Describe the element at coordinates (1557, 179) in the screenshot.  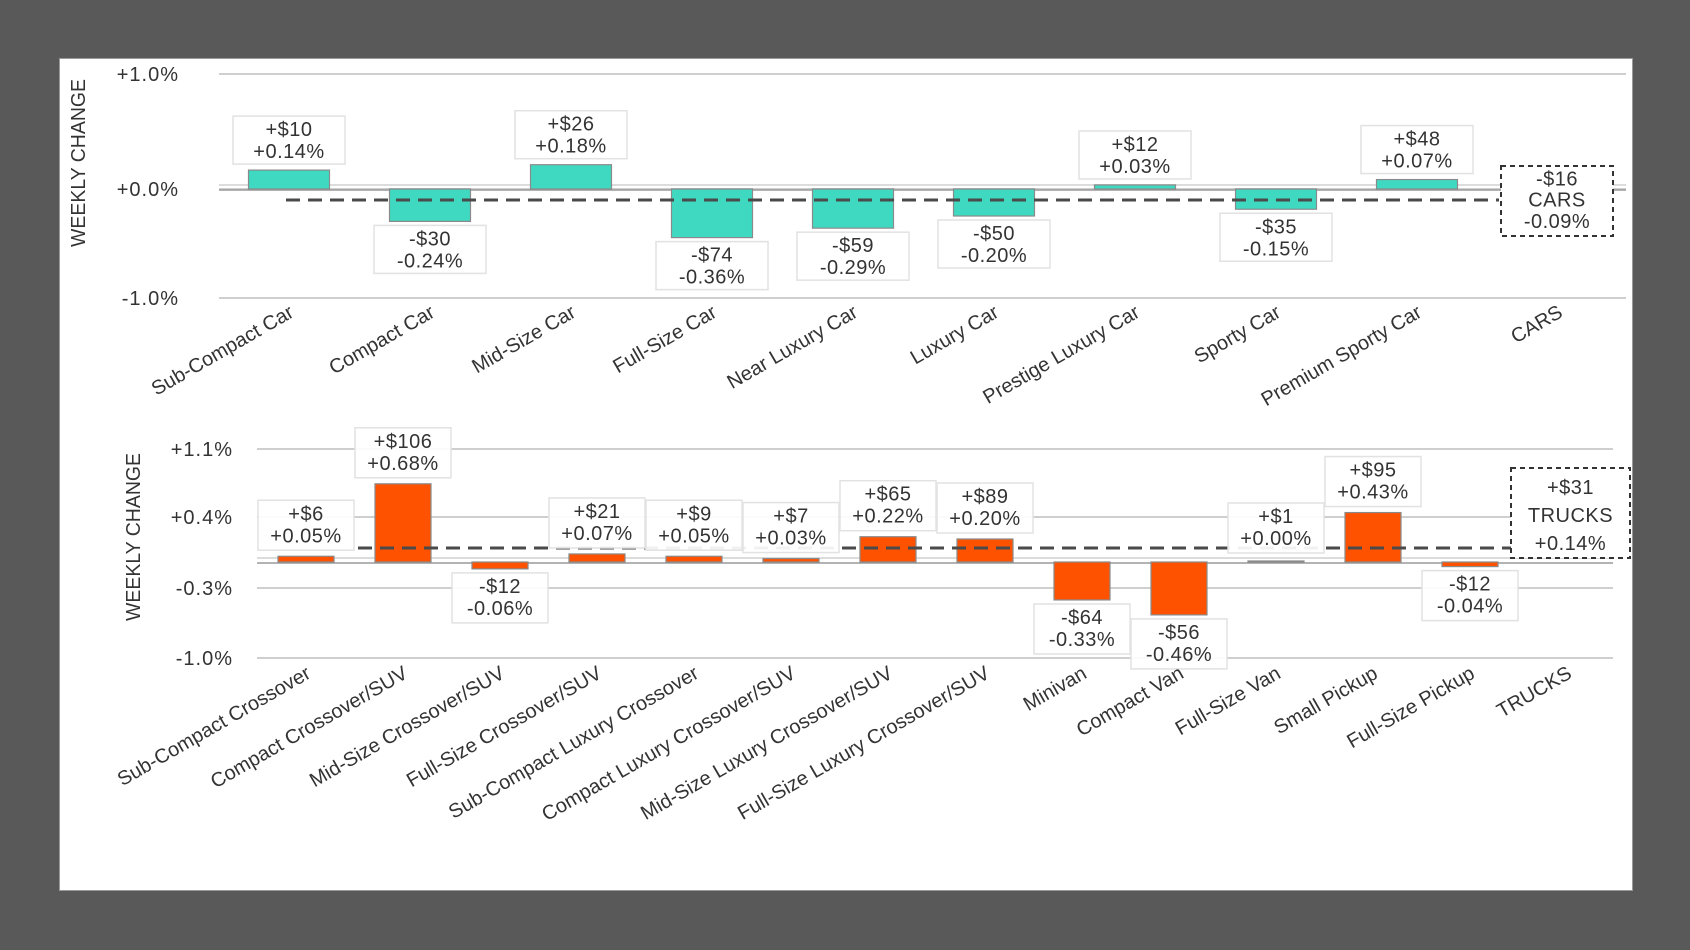
I see `summary-dollar: -$16` at that location.